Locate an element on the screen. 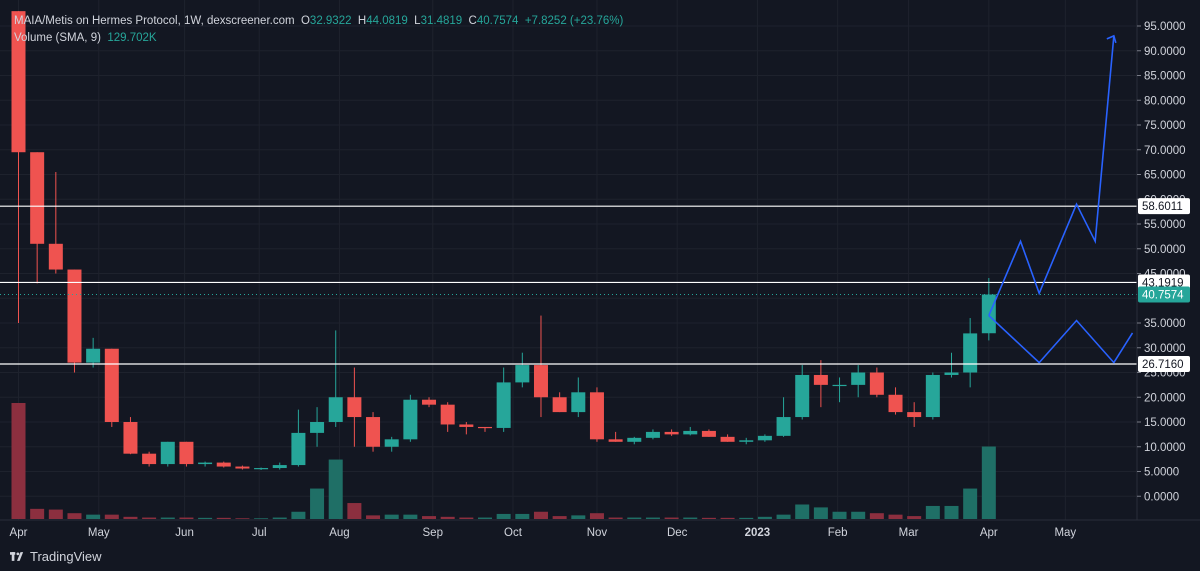 This screenshot has height=571, width=1200. projection-paths is located at coordinates (1061, 199).